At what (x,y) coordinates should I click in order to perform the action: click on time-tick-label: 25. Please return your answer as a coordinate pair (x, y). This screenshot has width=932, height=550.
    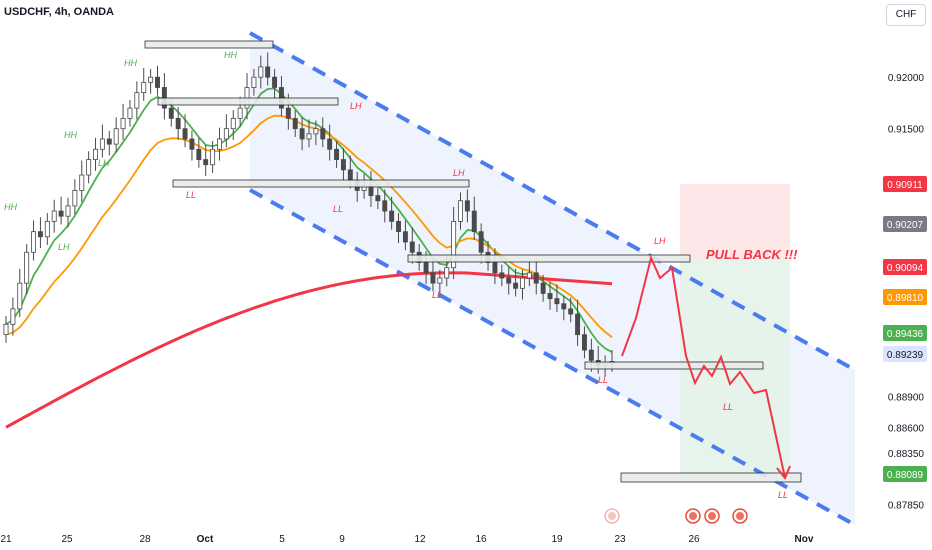
    Looking at the image, I should click on (67, 539).